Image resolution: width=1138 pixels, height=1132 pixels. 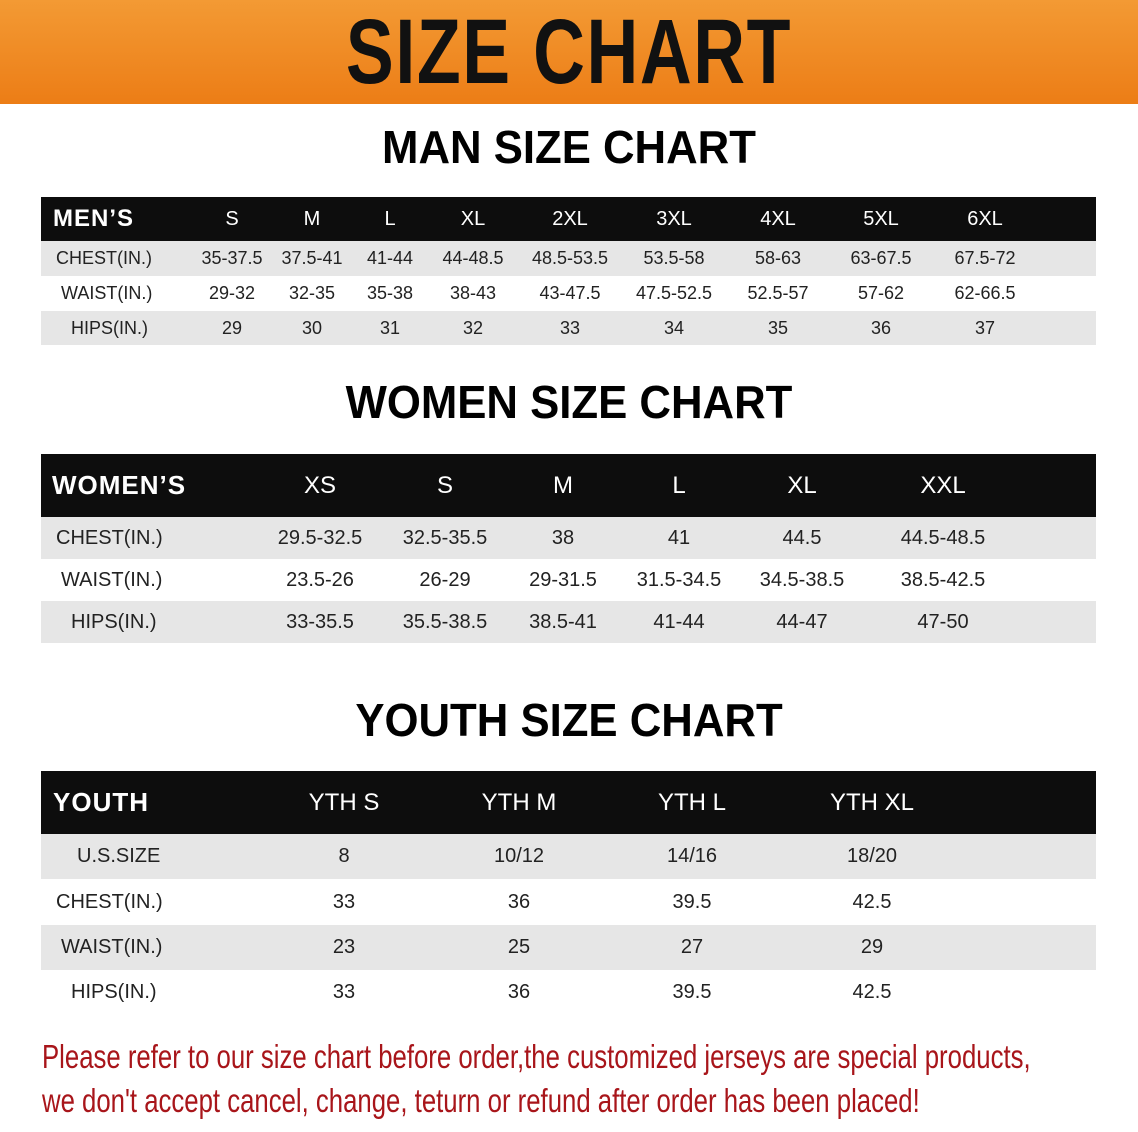 What do you see at coordinates (985, 258) in the screenshot?
I see `measurement-value: 67.5-72` at bounding box center [985, 258].